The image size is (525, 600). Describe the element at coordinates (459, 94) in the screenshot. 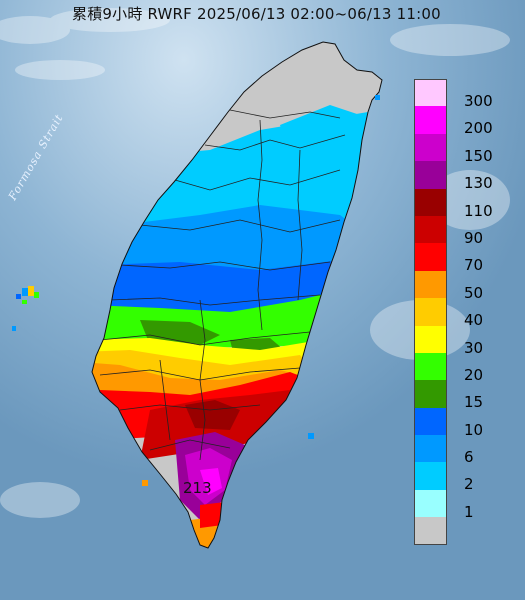

I see `legend-item: 300` at that location.